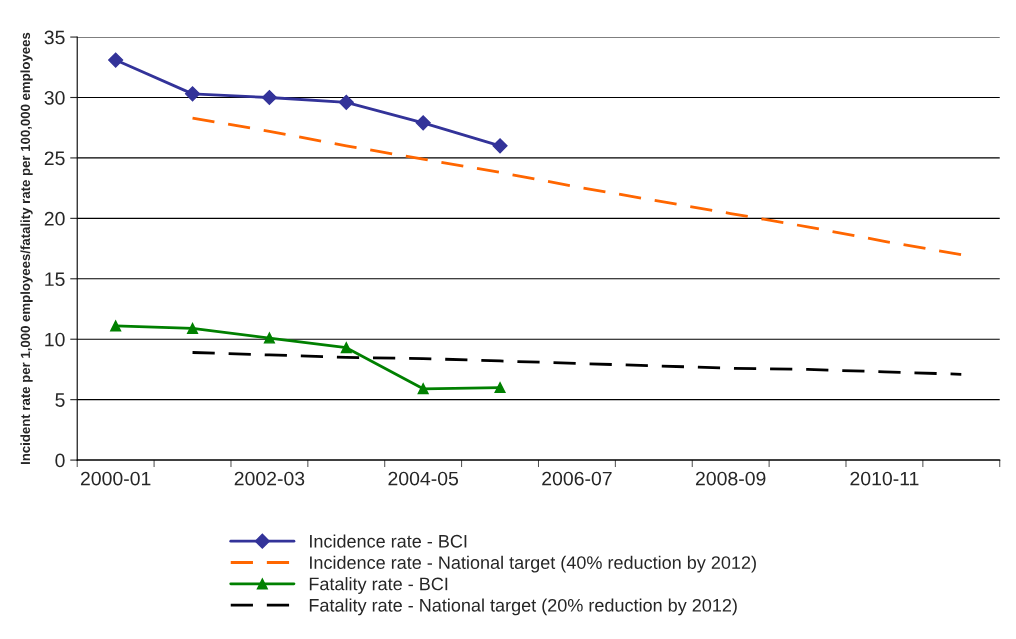 The height and width of the screenshot is (639, 1016). Describe the element at coordinates (388, 541) in the screenshot. I see `legend-label: Incidence rate - BCI` at that location.